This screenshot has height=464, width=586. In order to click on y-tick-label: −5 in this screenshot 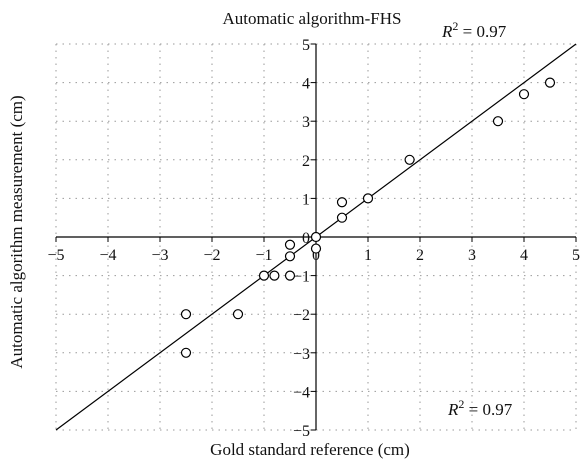, I will do `click(301, 431)`.